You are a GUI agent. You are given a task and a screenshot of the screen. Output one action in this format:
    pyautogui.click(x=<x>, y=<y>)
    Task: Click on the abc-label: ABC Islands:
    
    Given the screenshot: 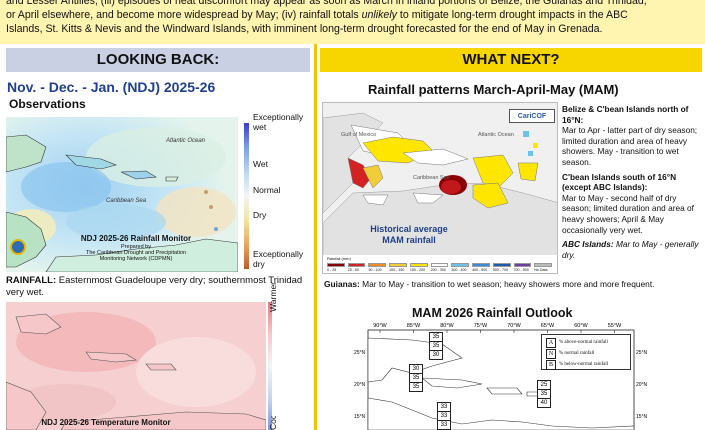 What is the action you would take?
    pyautogui.click(x=588, y=244)
    